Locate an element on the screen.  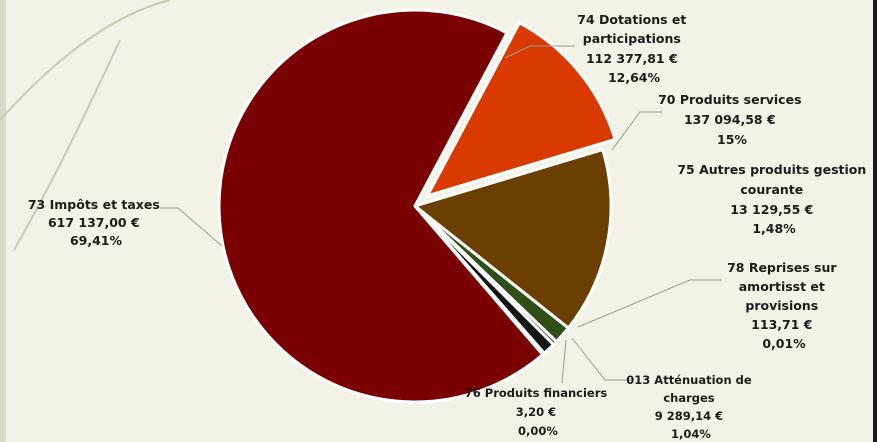
label-percent: 69,41% is located at coordinates (96, 240).